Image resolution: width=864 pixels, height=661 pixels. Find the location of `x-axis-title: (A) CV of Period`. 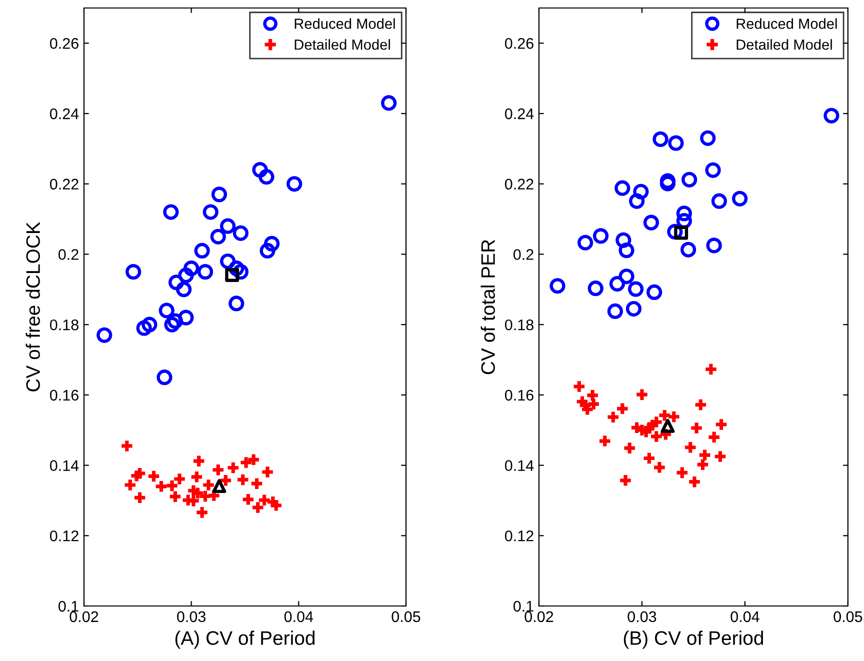

x-axis-title: (A) CV of Period is located at coordinates (245, 639).